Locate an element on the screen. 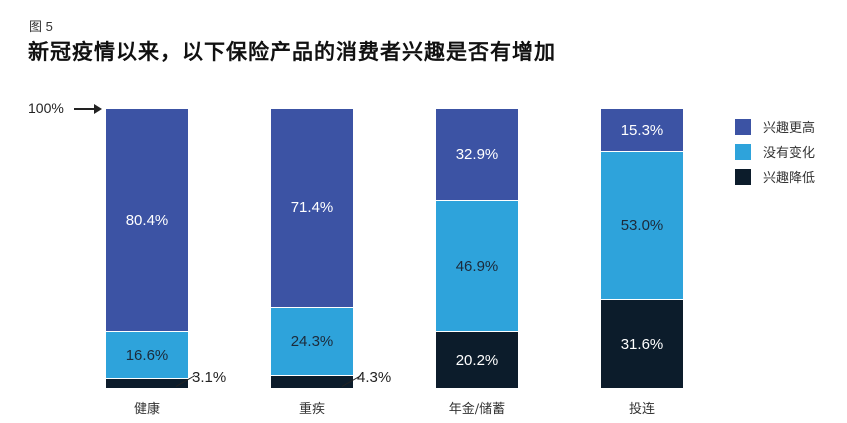  segment-higher-interest: 80.4% is located at coordinates (147, 220).